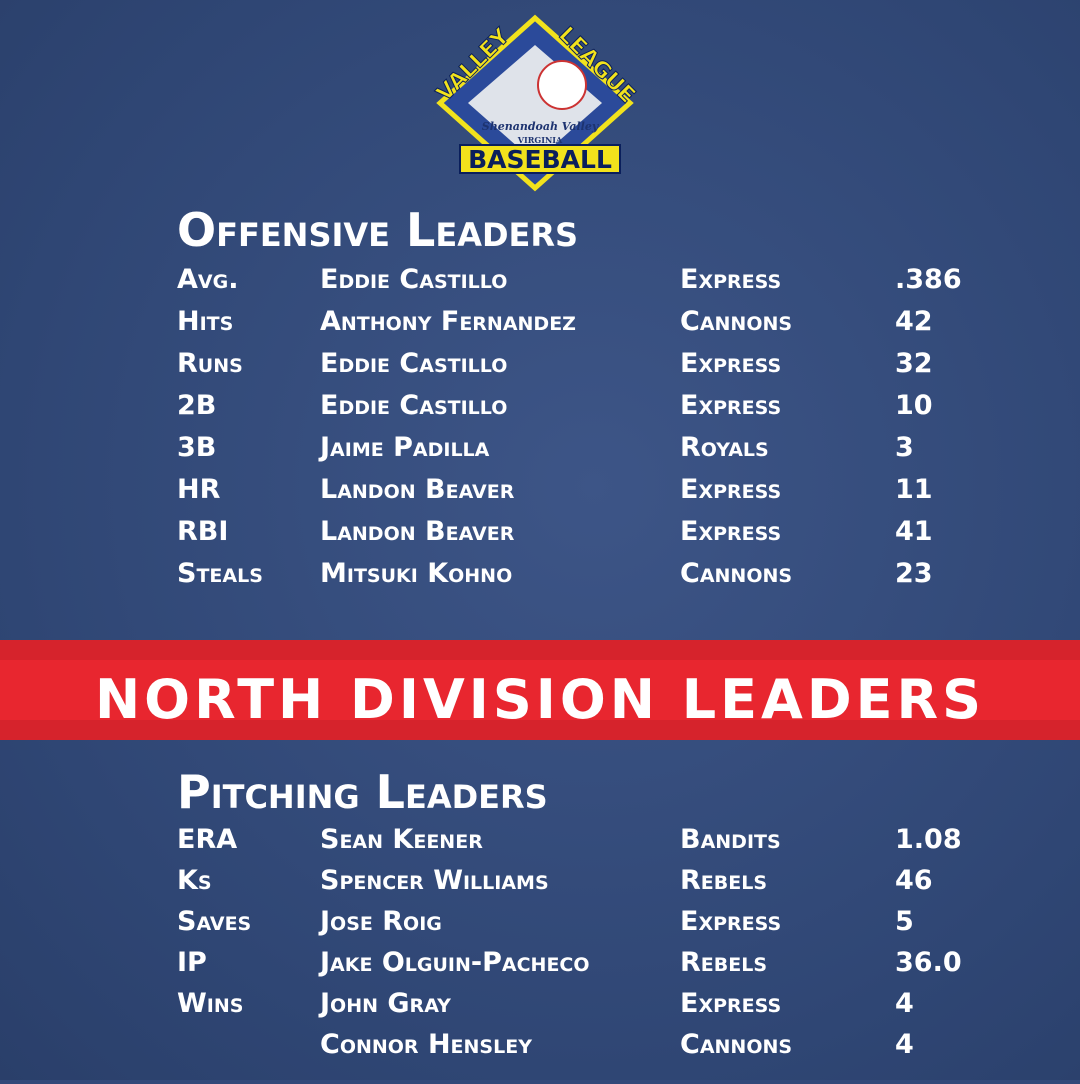 This screenshot has height=1084, width=1080. Describe the element at coordinates (194, 880) in the screenshot. I see `cell-stat: Ks` at that location.